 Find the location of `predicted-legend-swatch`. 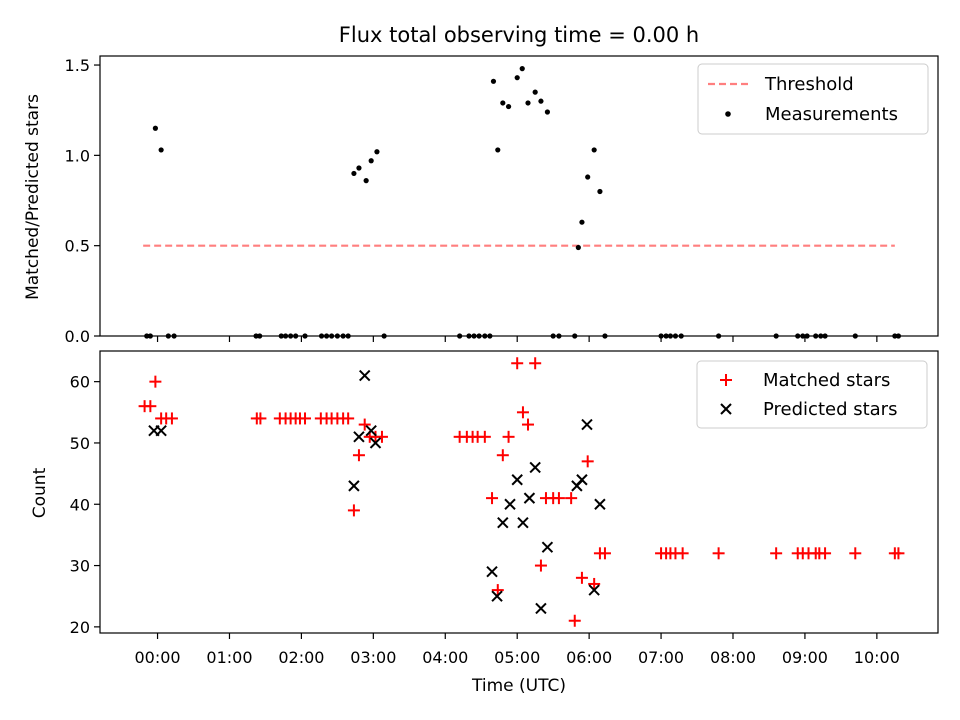

predicted-legend-swatch is located at coordinates (726, 409).